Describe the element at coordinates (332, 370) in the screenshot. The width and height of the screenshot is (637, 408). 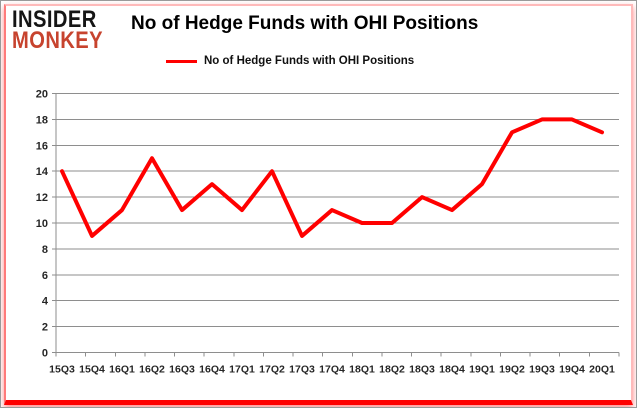
I see `x-tick-label: 17Q4` at that location.